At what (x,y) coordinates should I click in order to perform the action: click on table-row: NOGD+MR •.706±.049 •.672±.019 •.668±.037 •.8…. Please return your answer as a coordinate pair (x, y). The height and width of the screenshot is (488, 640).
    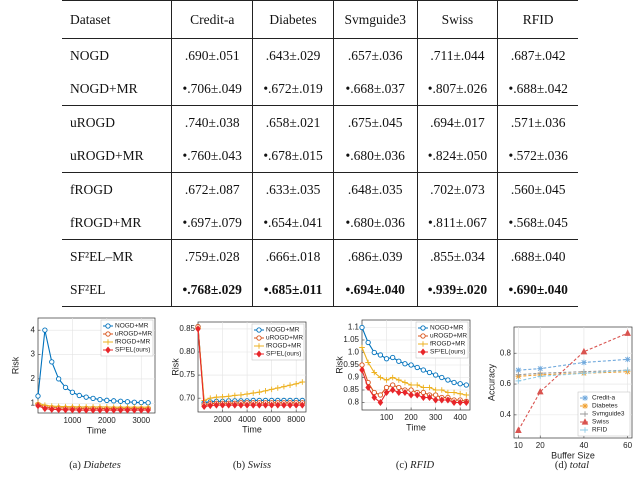
    Looking at the image, I should click on (320, 89).